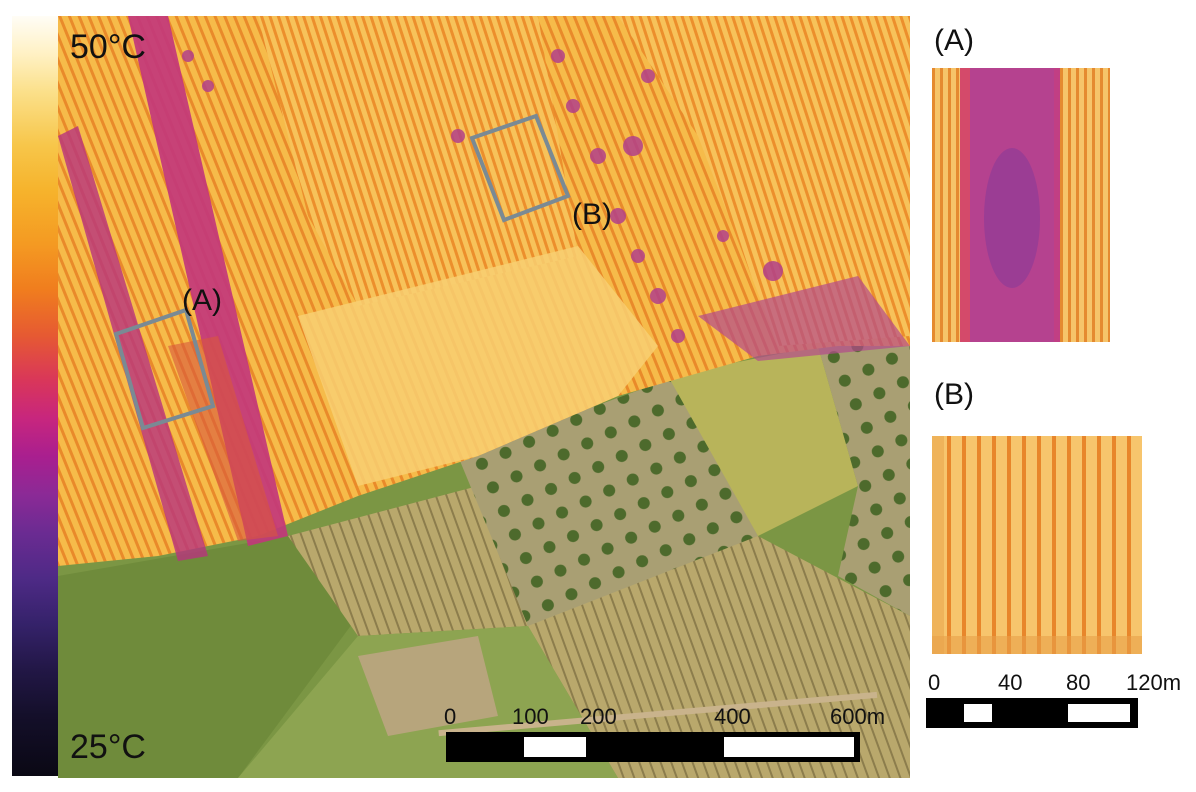  I want to click on scale-tick: 80, so click(1078, 682).